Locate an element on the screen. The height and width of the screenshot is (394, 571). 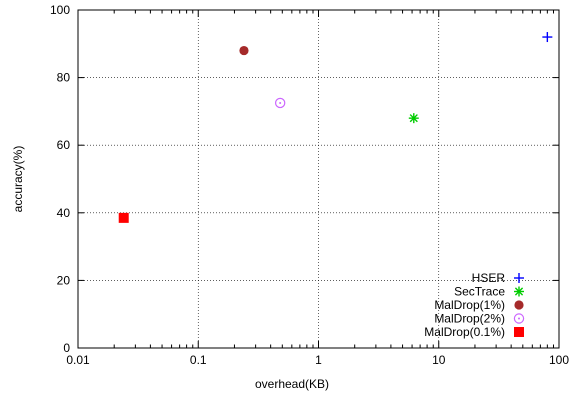
y-tick-label: 100 is located at coordinates (60, 10).